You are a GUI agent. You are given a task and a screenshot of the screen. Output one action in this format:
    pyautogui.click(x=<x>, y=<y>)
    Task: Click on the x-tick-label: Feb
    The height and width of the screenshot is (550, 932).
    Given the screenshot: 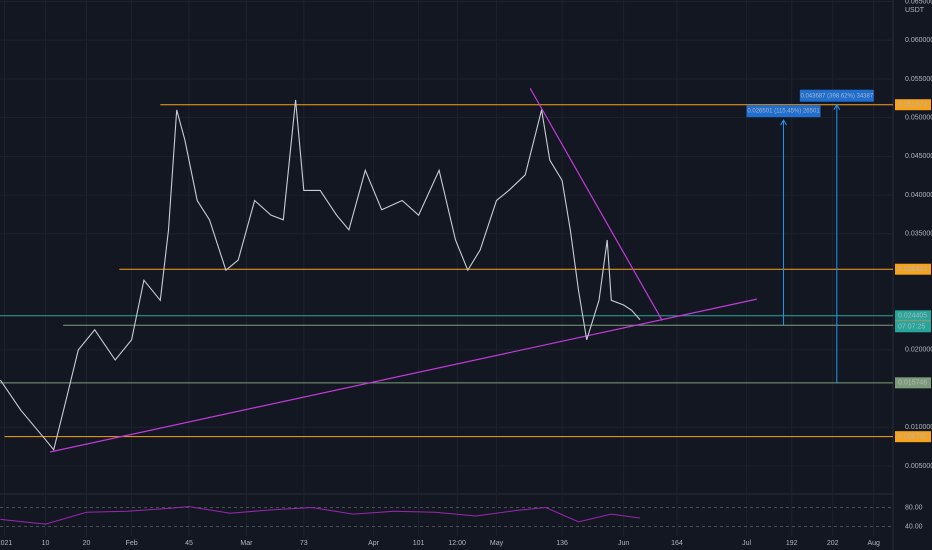 What is the action you would take?
    pyautogui.click(x=132, y=543)
    